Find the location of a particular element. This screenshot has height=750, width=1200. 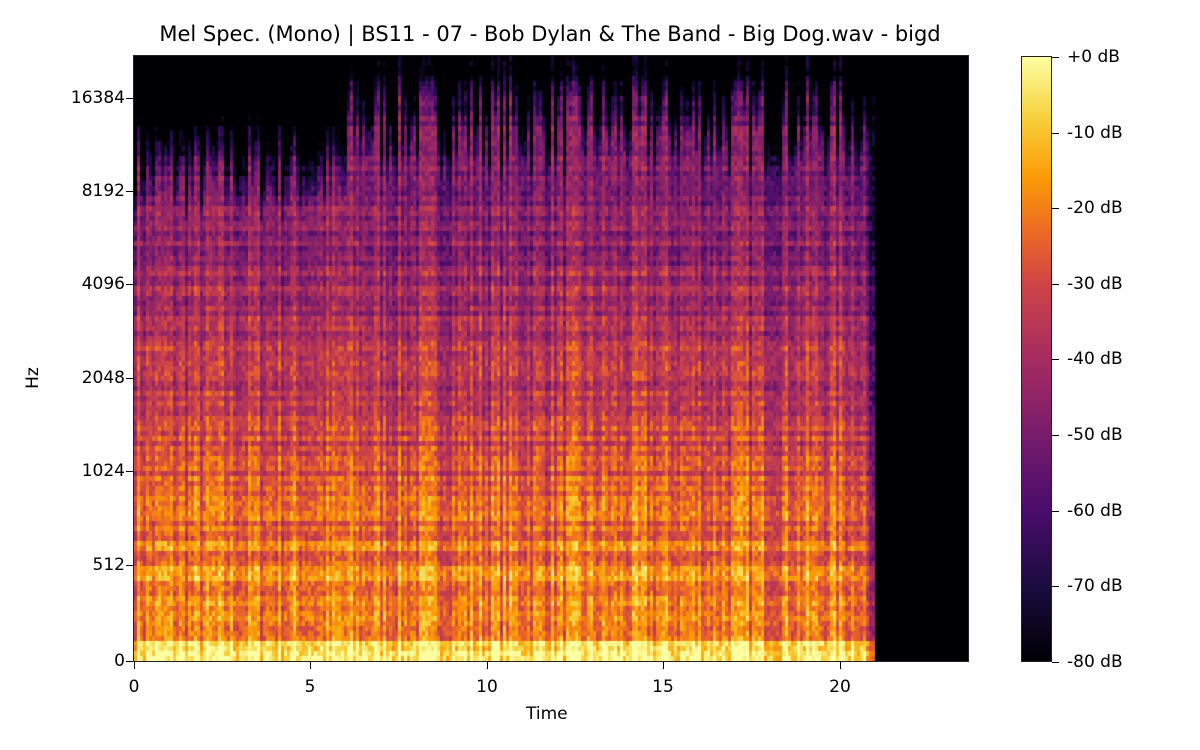

colorbar-tick-label: +0 dB is located at coordinates (1093, 57).